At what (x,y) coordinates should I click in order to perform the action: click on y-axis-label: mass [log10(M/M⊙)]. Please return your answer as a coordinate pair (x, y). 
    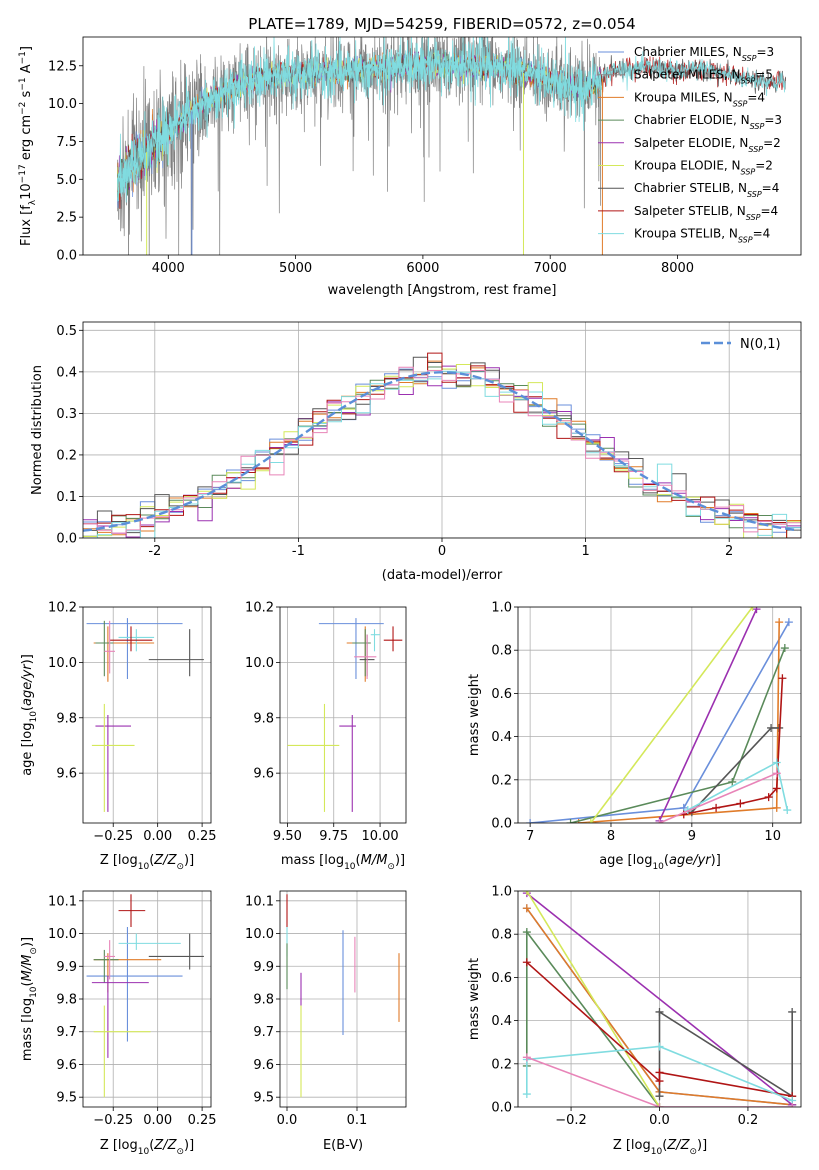
    Looking at the image, I should click on (29, 999).